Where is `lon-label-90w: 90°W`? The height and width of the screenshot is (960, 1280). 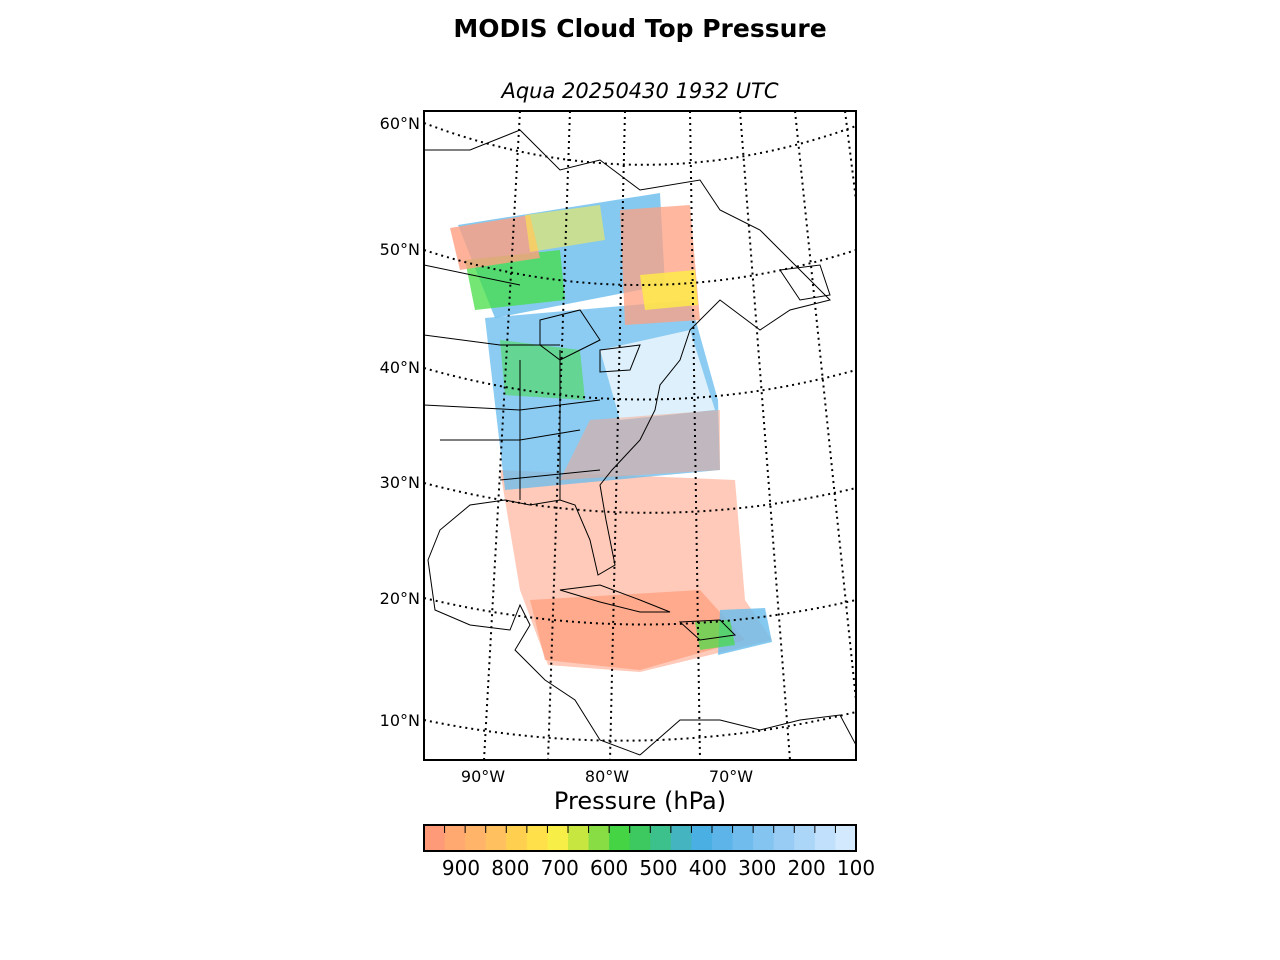
lon-label-90w: 90°W is located at coordinates (483, 776).